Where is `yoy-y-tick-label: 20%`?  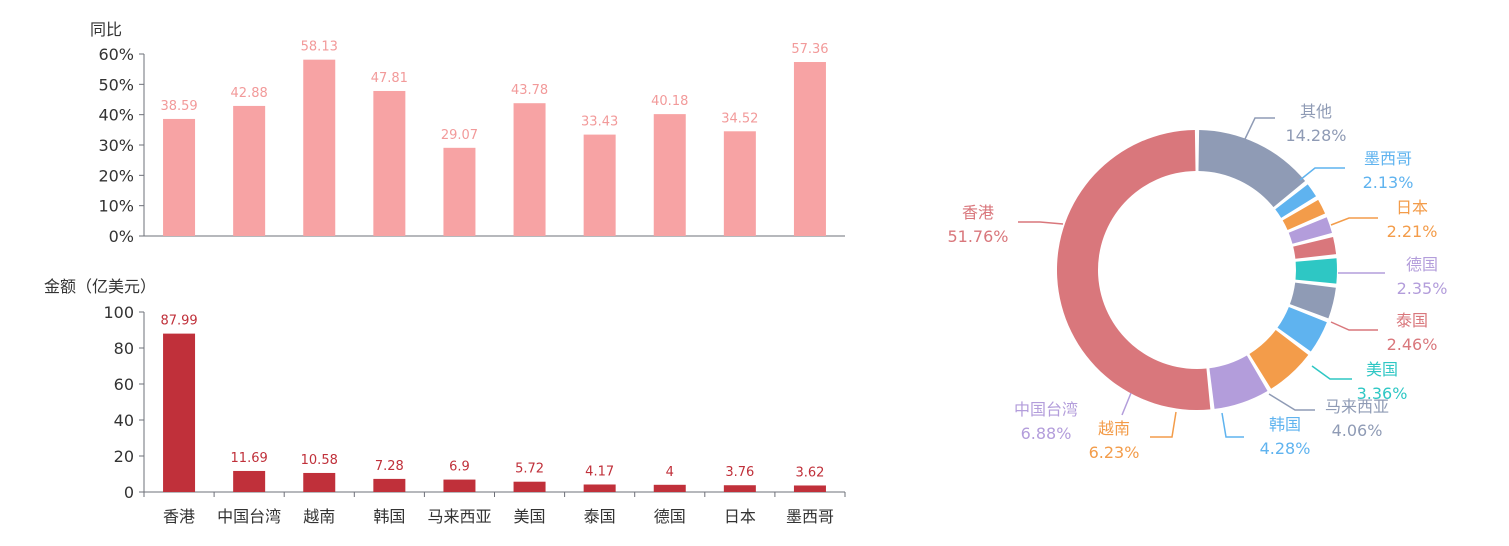
yoy-y-tick-label: 20% is located at coordinates (116, 175).